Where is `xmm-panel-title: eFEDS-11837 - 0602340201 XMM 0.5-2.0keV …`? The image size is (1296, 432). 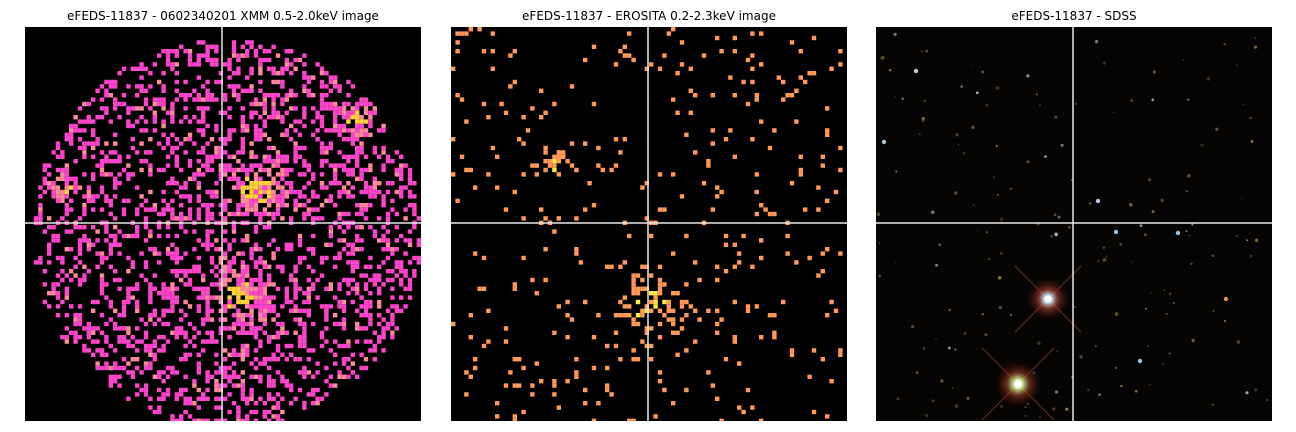
xmm-panel-title: eFEDS-11837 - 0602340201 XMM 0.5-2.0keV … is located at coordinates (223, 16).